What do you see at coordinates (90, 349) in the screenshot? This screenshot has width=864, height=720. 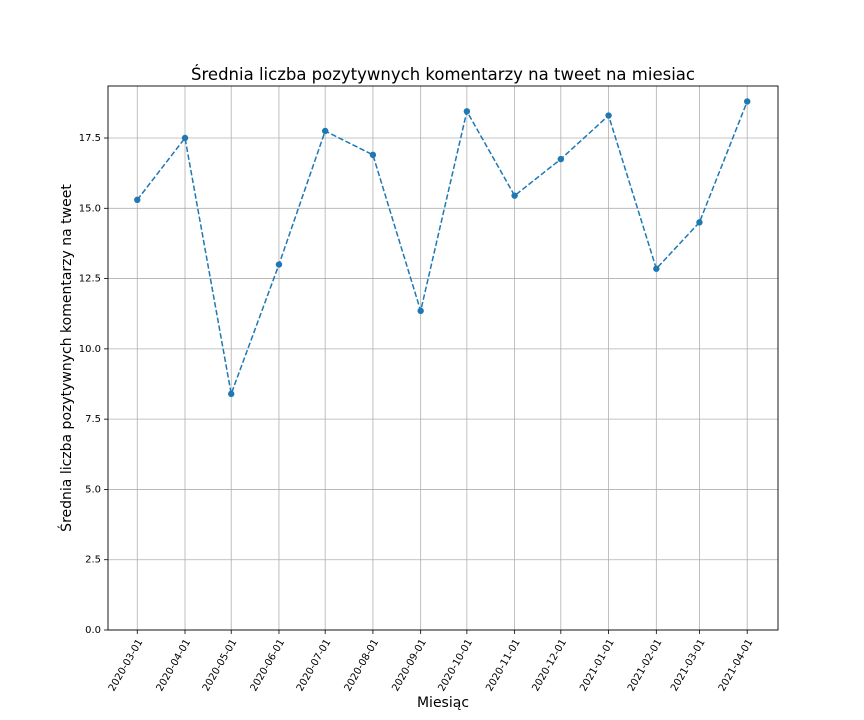 I see `y-tick-label: 10.0` at bounding box center [90, 349].